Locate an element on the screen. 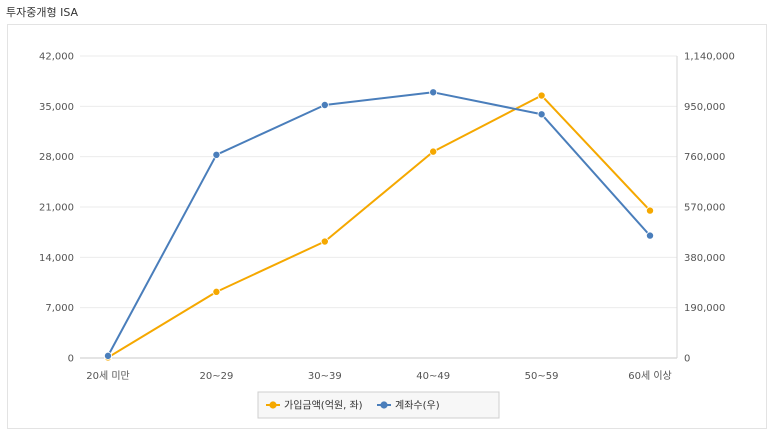 This screenshot has height=433, width=773. x-tick-label: 40~49 is located at coordinates (433, 376).